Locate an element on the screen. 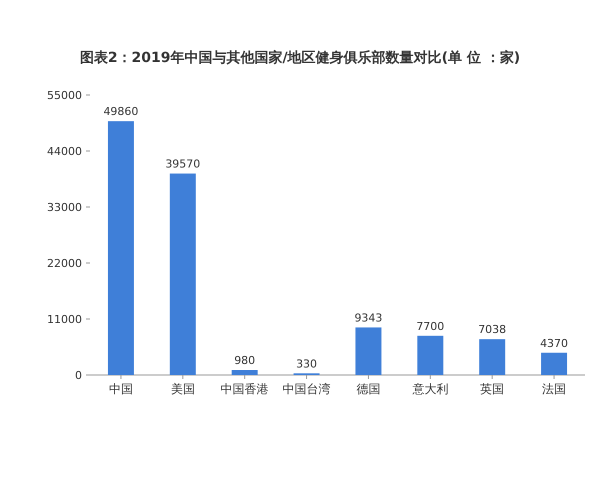 The width and height of the screenshot is (600, 480). title: 图表2：2019年中国与其他国家/地区健身俱乐部数量对比(单 位 ：家) is located at coordinates (300, 58).